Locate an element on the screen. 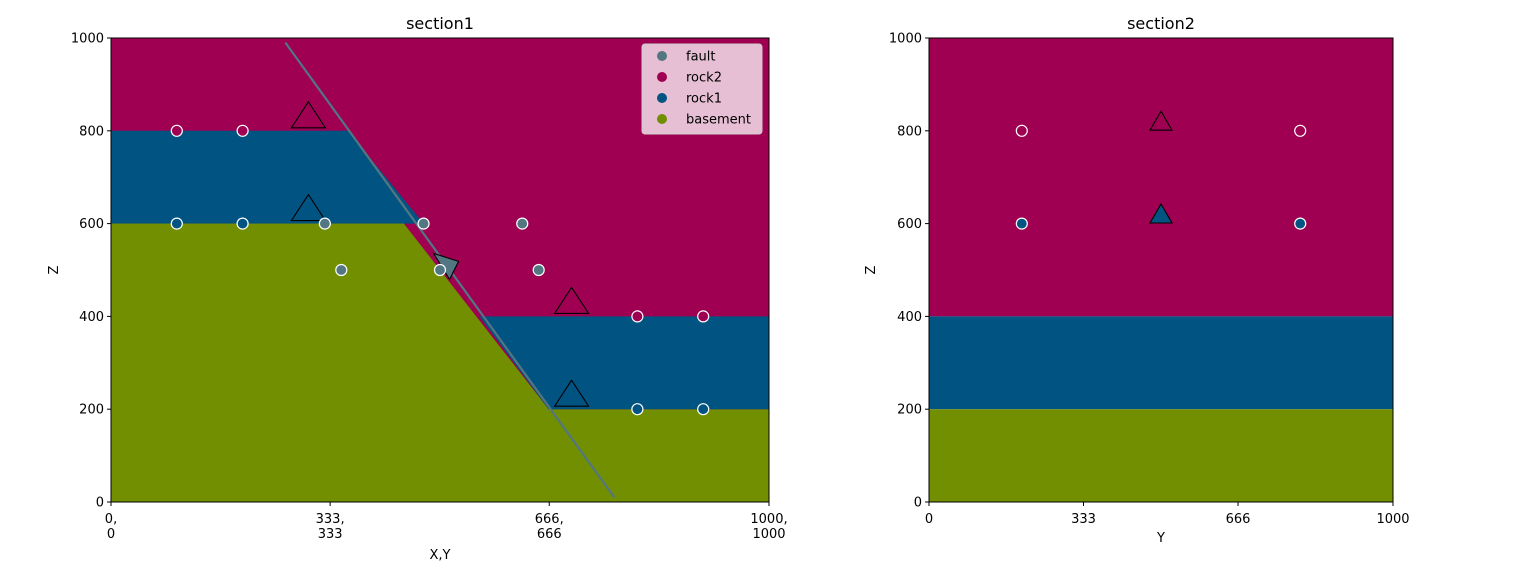 The height and width of the screenshot is (576, 1536). section2-xlabel: Y is located at coordinates (1160, 538).